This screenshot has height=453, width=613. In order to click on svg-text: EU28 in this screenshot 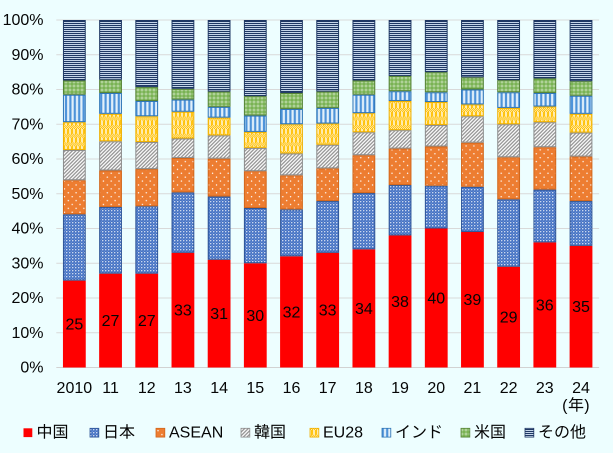, I will do `click(343, 433)`.